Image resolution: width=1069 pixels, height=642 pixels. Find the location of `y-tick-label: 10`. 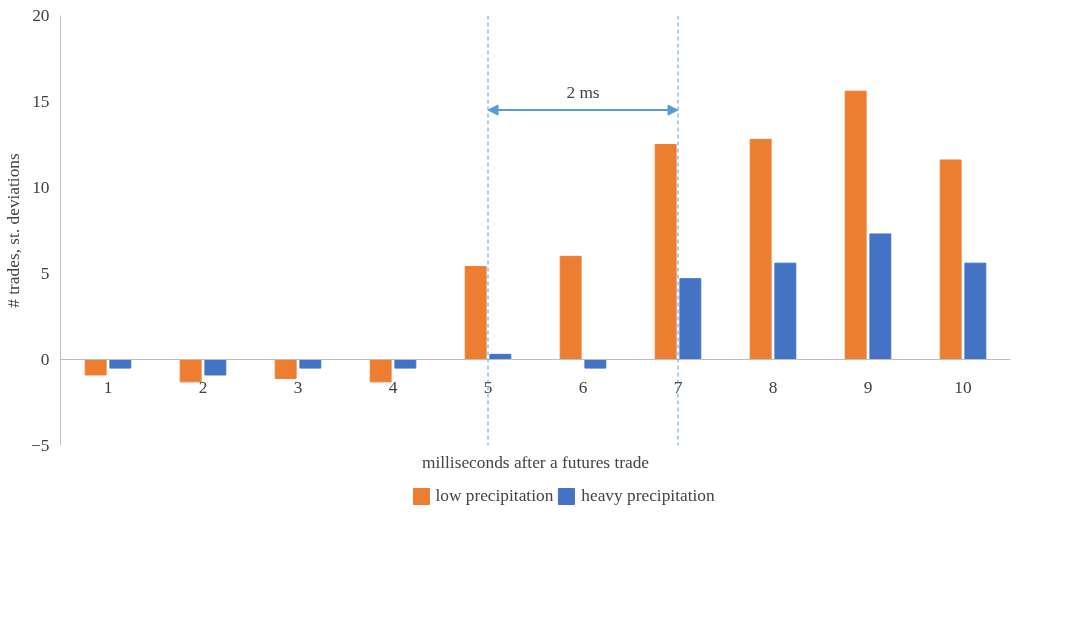

y-tick-label: 10 is located at coordinates (41, 187).